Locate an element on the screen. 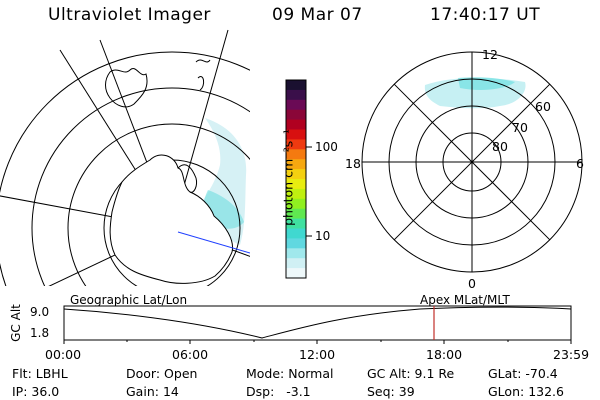  image-time: 17:40:17 UT is located at coordinates (485, 15).